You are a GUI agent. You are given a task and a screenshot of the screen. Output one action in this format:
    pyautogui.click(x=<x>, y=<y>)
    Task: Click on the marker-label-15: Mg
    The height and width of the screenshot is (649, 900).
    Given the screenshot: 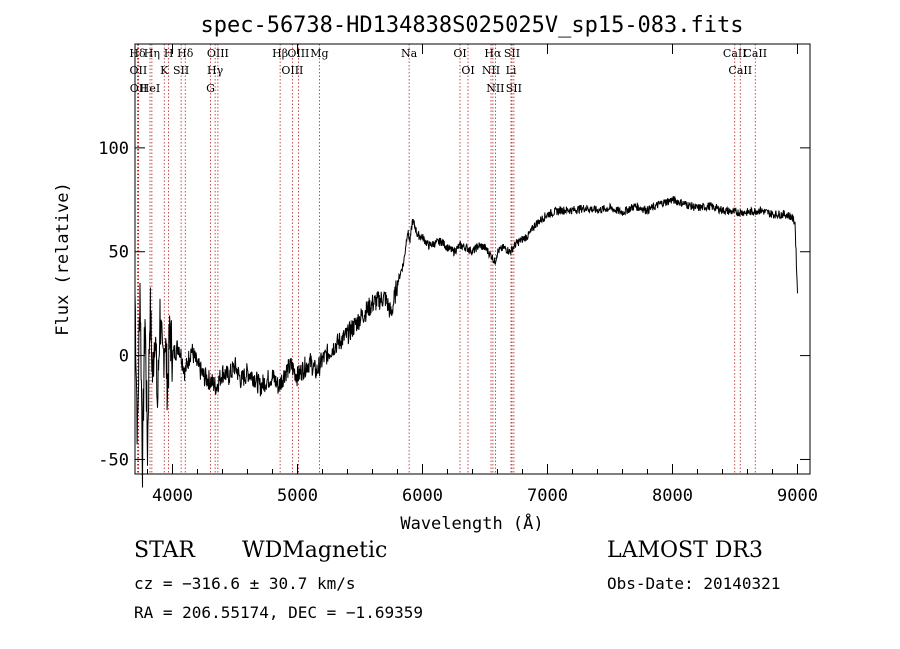 What is the action you would take?
    pyautogui.click(x=319, y=53)
    